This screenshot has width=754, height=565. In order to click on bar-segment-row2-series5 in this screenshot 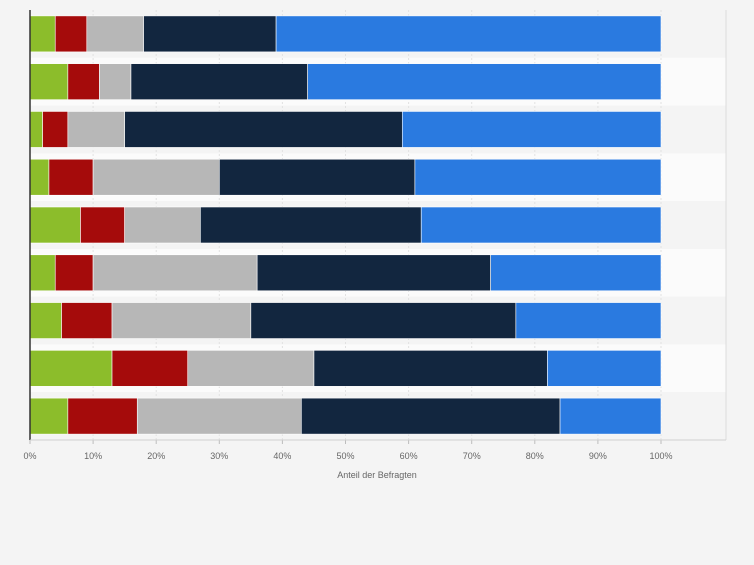, I will do `click(484, 81)`.